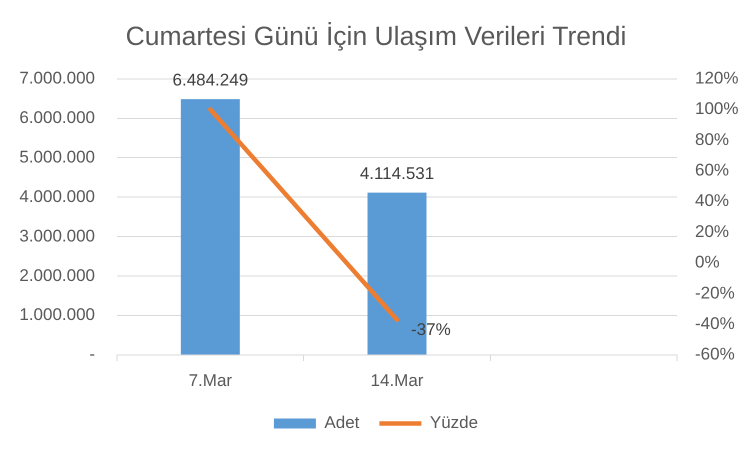 Image resolution: width=752 pixels, height=452 pixels. What do you see at coordinates (712, 139) in the screenshot?
I see `y2-tick-label: 80%` at bounding box center [712, 139].